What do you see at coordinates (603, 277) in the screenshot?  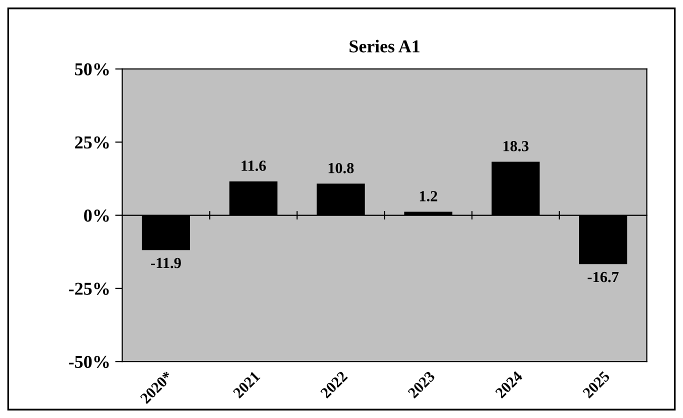 I see `data-label: -16.7` at bounding box center [603, 277].